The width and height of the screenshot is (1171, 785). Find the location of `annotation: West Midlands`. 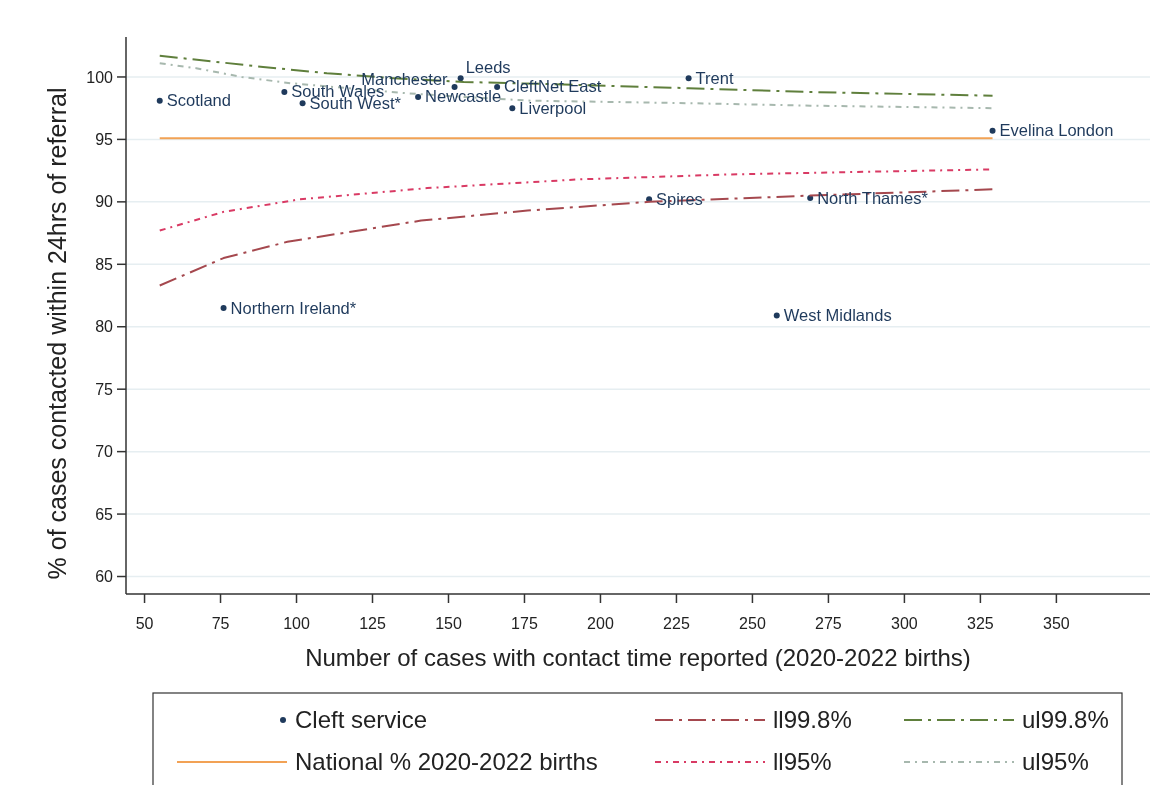

annotation: West Midlands is located at coordinates (837, 315).